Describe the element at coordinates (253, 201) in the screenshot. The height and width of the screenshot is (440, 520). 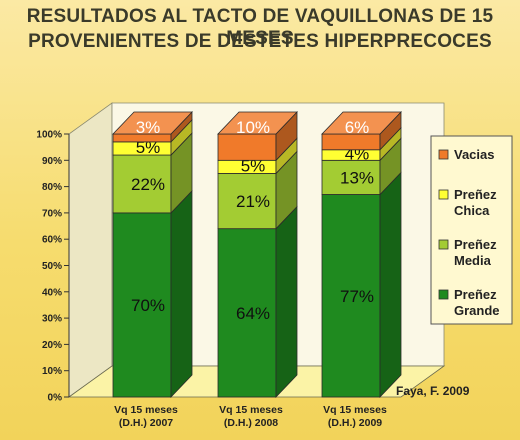
I see `bar-data-label: 21%` at that location.